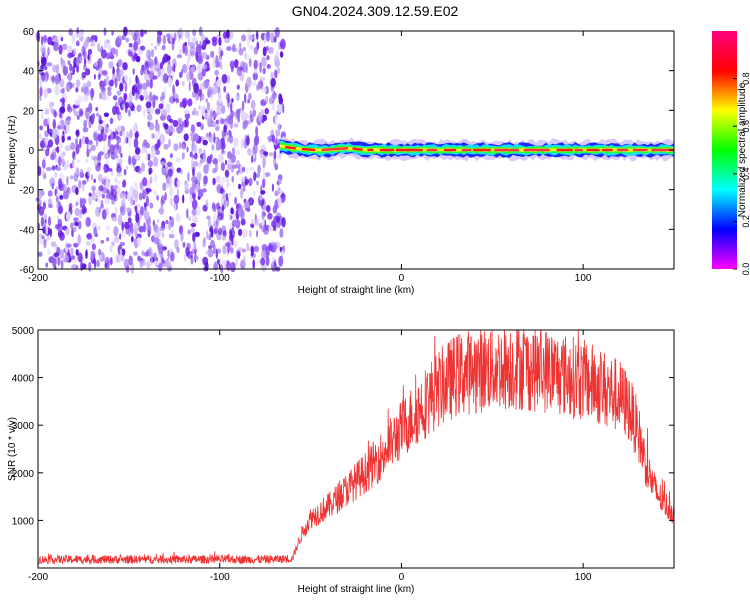 This screenshot has width=750, height=600. Describe the element at coordinates (724, 150) in the screenshot. I see `colorbar-gradient` at that location.